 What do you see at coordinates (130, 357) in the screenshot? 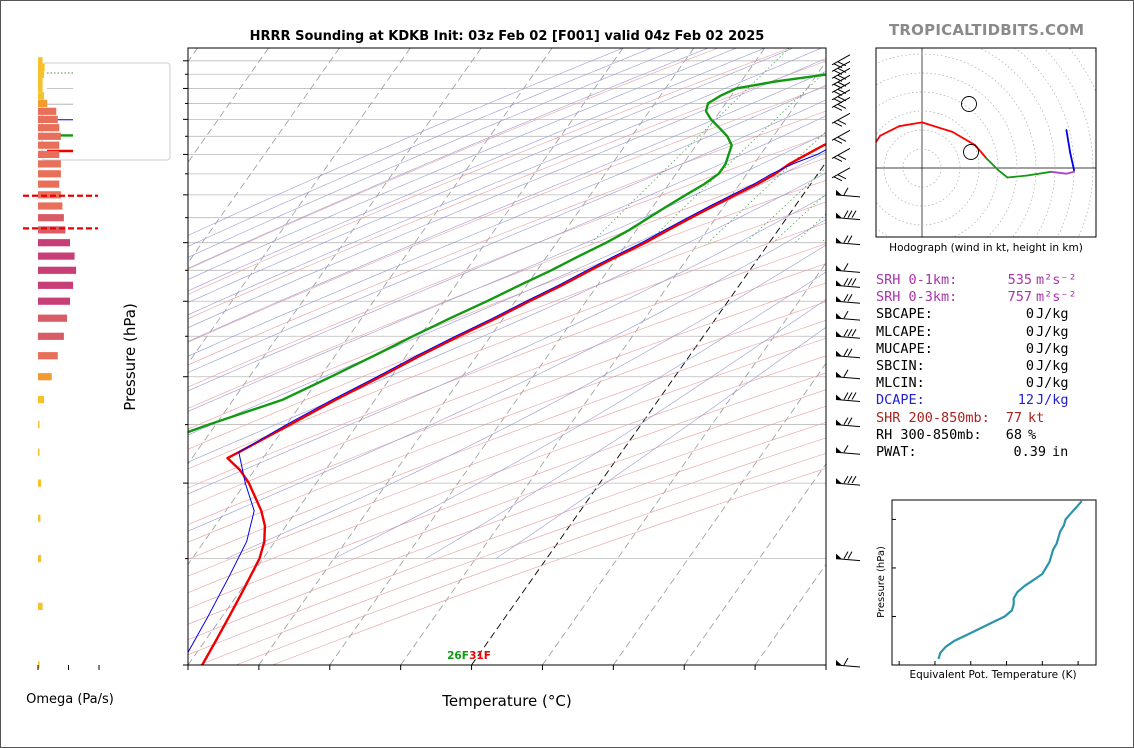
I see `skewt-ylabel: Pressure (hPa)` at bounding box center [130, 357].